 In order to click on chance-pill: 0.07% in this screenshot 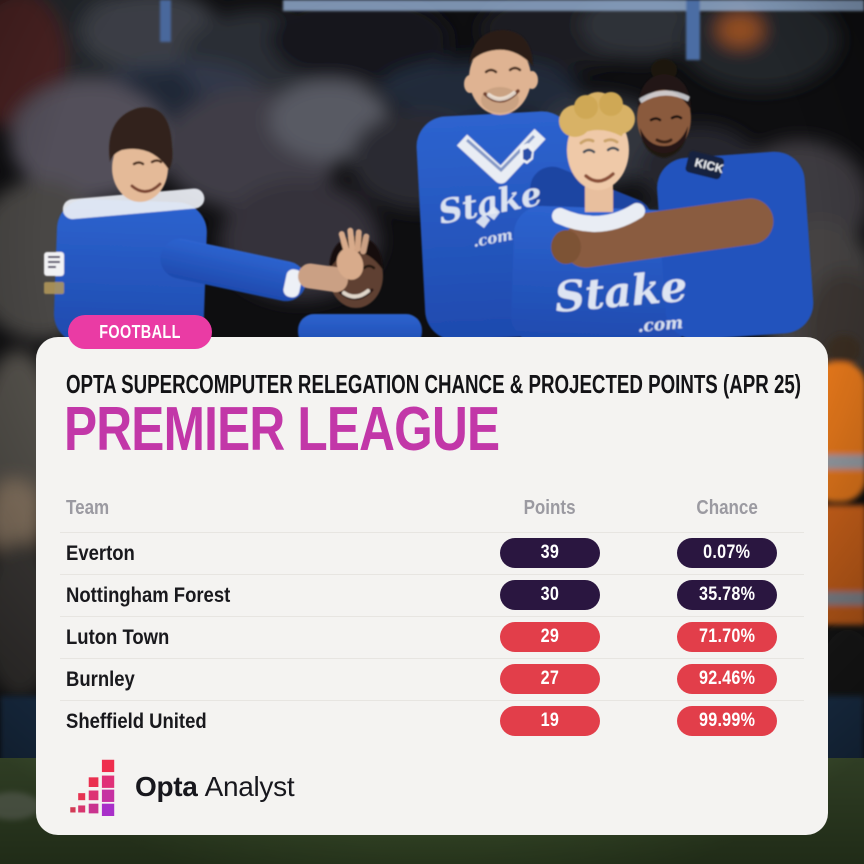, I will do `click(727, 553)`.